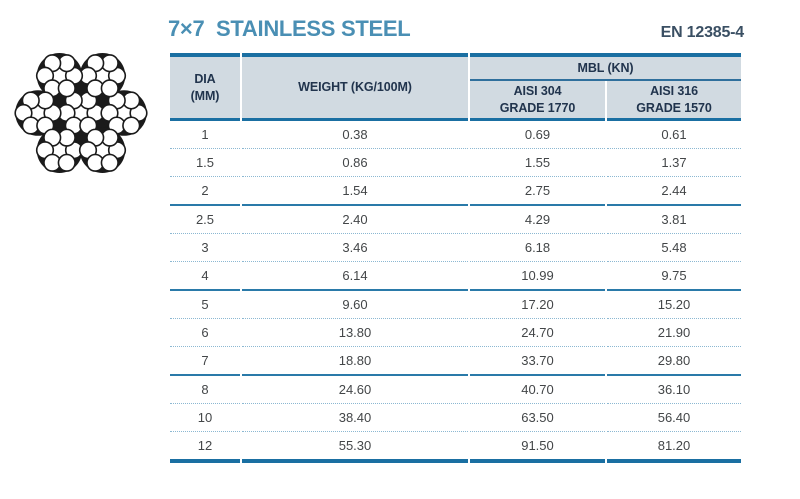 This screenshot has height=499, width=800. Describe the element at coordinates (355, 191) in the screenshot. I see `cell-weight: 1.54` at that location.